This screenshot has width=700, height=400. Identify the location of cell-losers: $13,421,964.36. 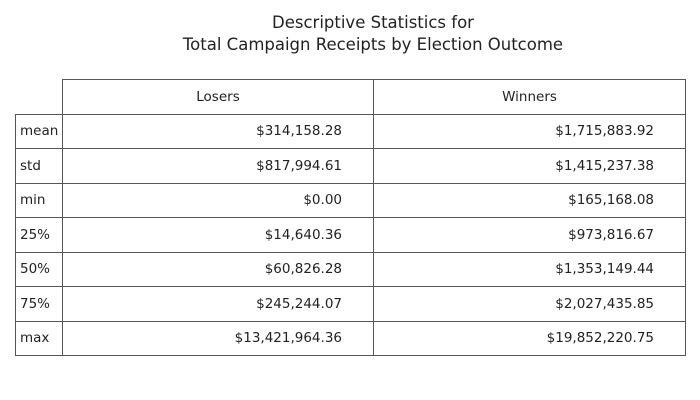
(218, 338).